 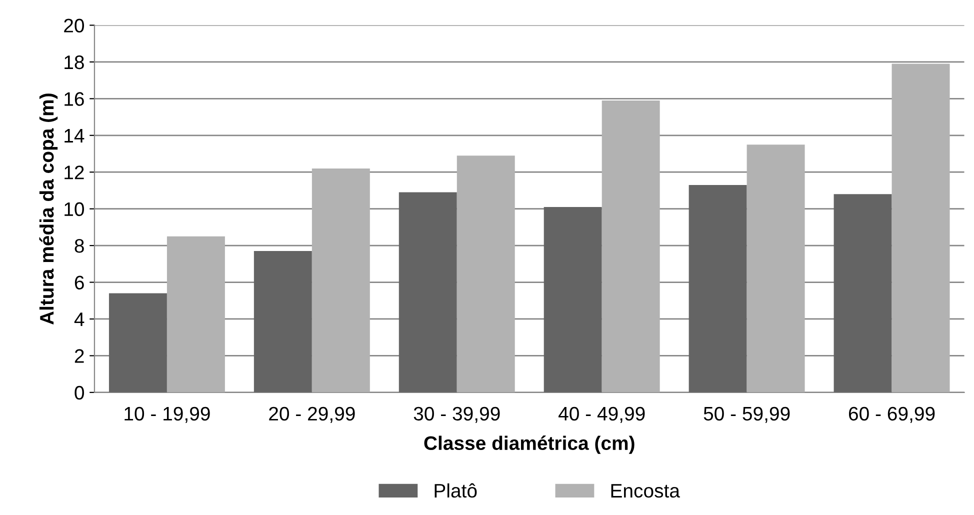 I want to click on x-axis-title: Classe diamétrica (cm), so click(x=529, y=445).